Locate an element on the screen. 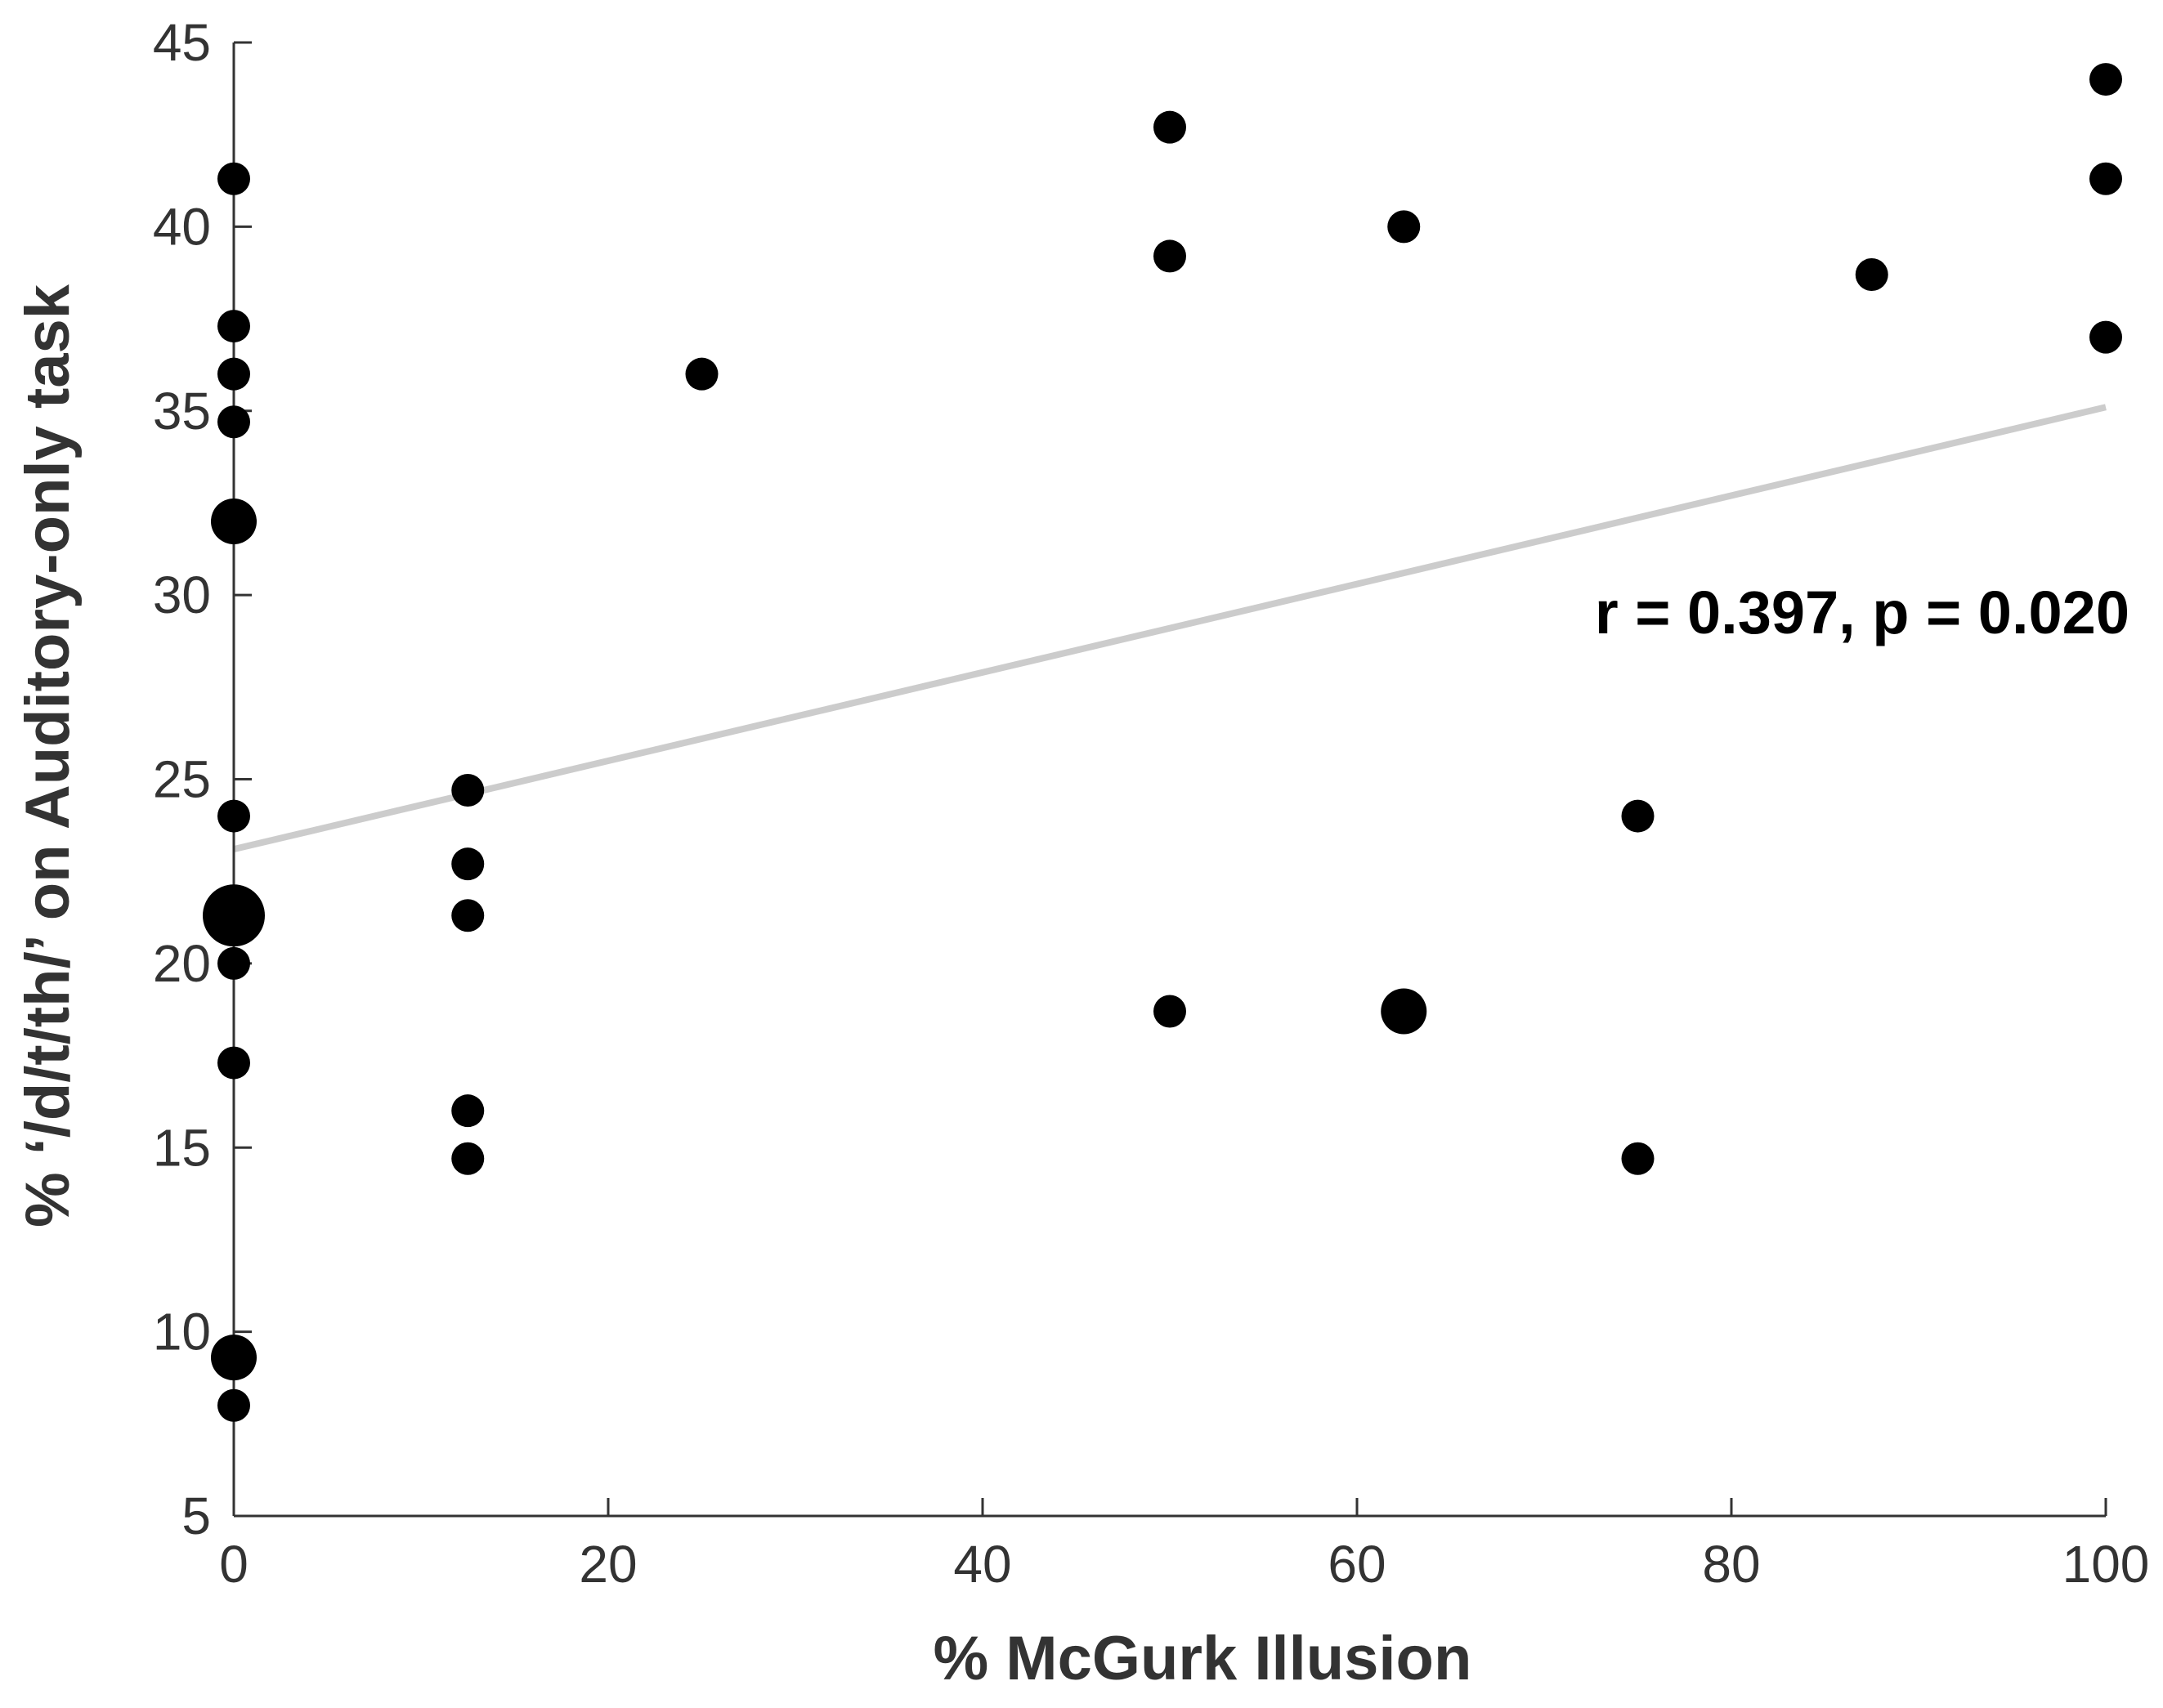 The width and height of the screenshot is (2163, 1708). x-tick-label: 100 is located at coordinates (2106, 1564).